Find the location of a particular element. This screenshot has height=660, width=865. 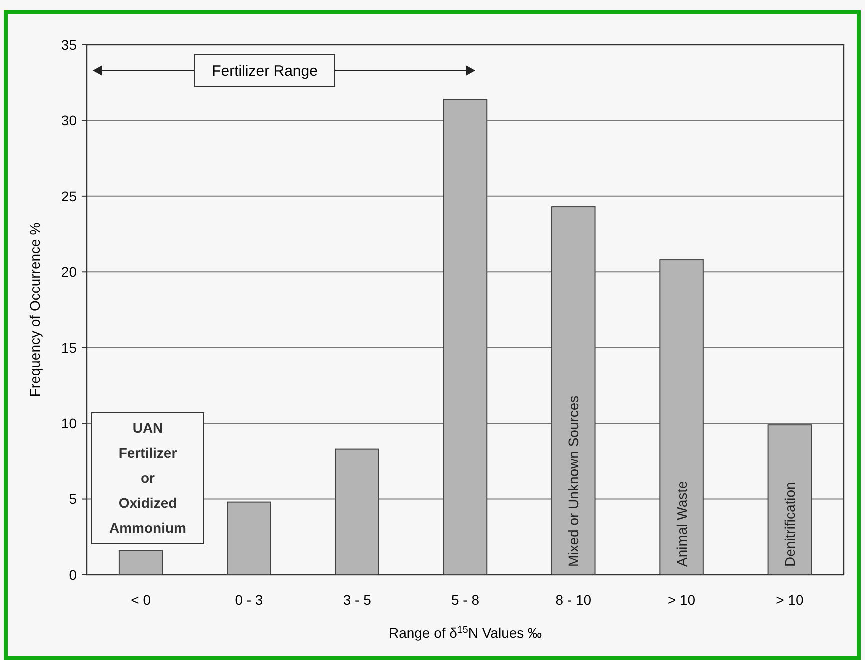

annotation: UAN Fertilizer or Oxidized Ammonium is located at coordinates (148, 478).